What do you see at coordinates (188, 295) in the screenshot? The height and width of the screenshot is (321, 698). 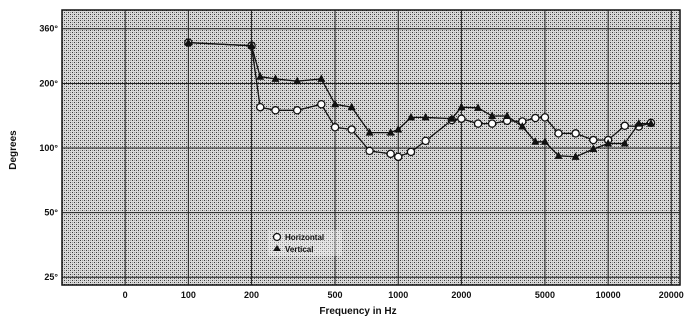 I see `x-tick-label: 100` at bounding box center [188, 295].